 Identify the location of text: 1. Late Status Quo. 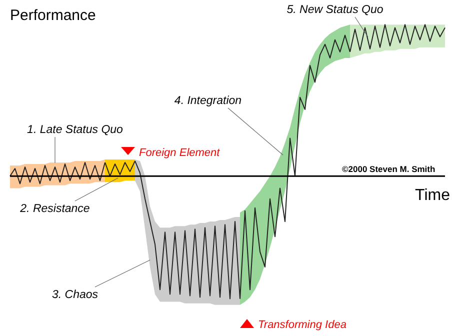
(75, 130).